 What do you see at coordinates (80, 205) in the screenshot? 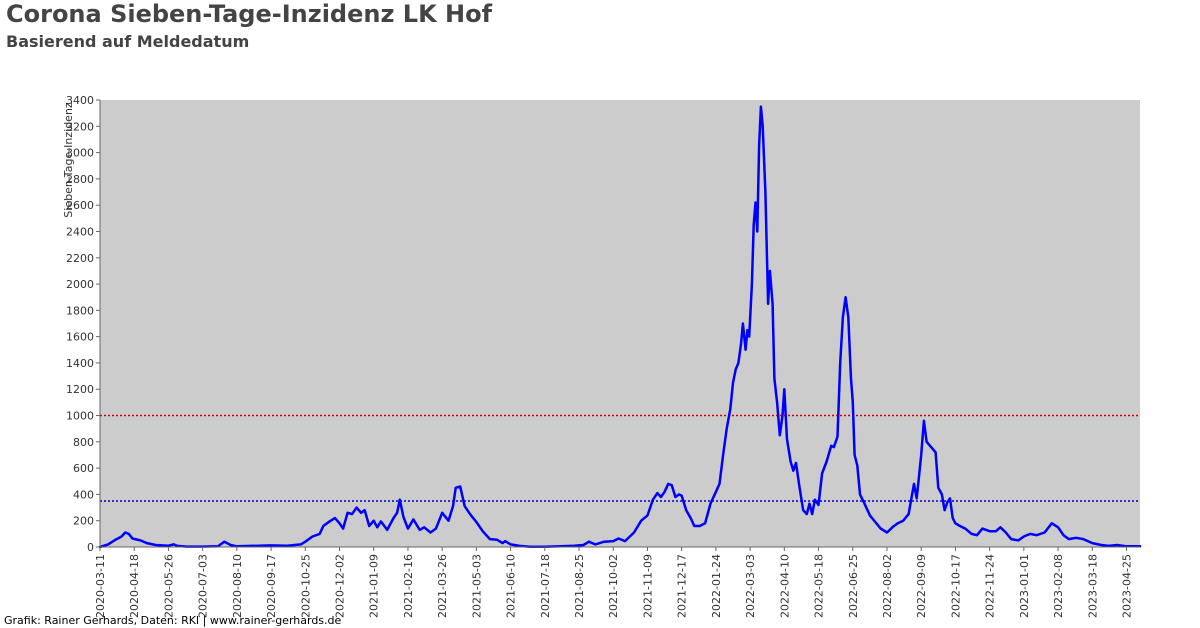
I see `y-tick-label: 2600` at bounding box center [80, 205].